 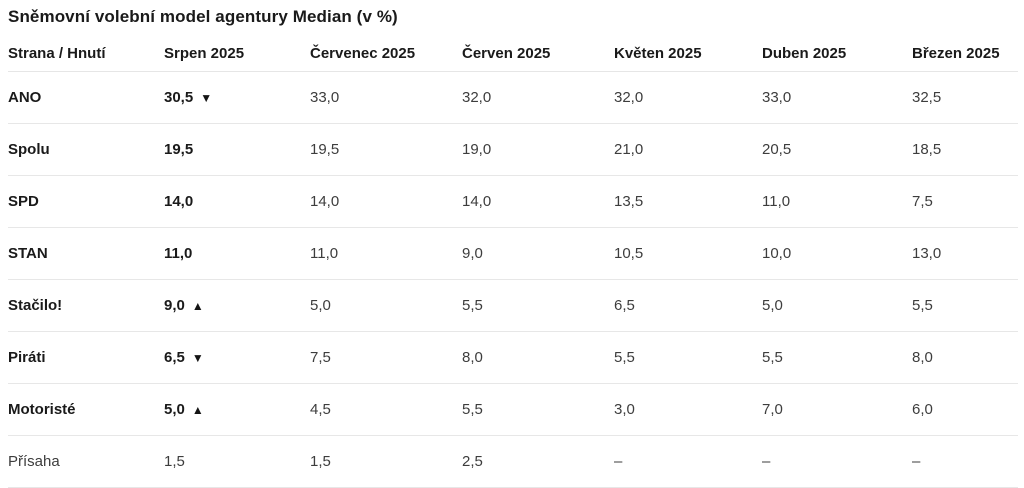 I want to click on value-cell: 1,5, so click(x=320, y=461).